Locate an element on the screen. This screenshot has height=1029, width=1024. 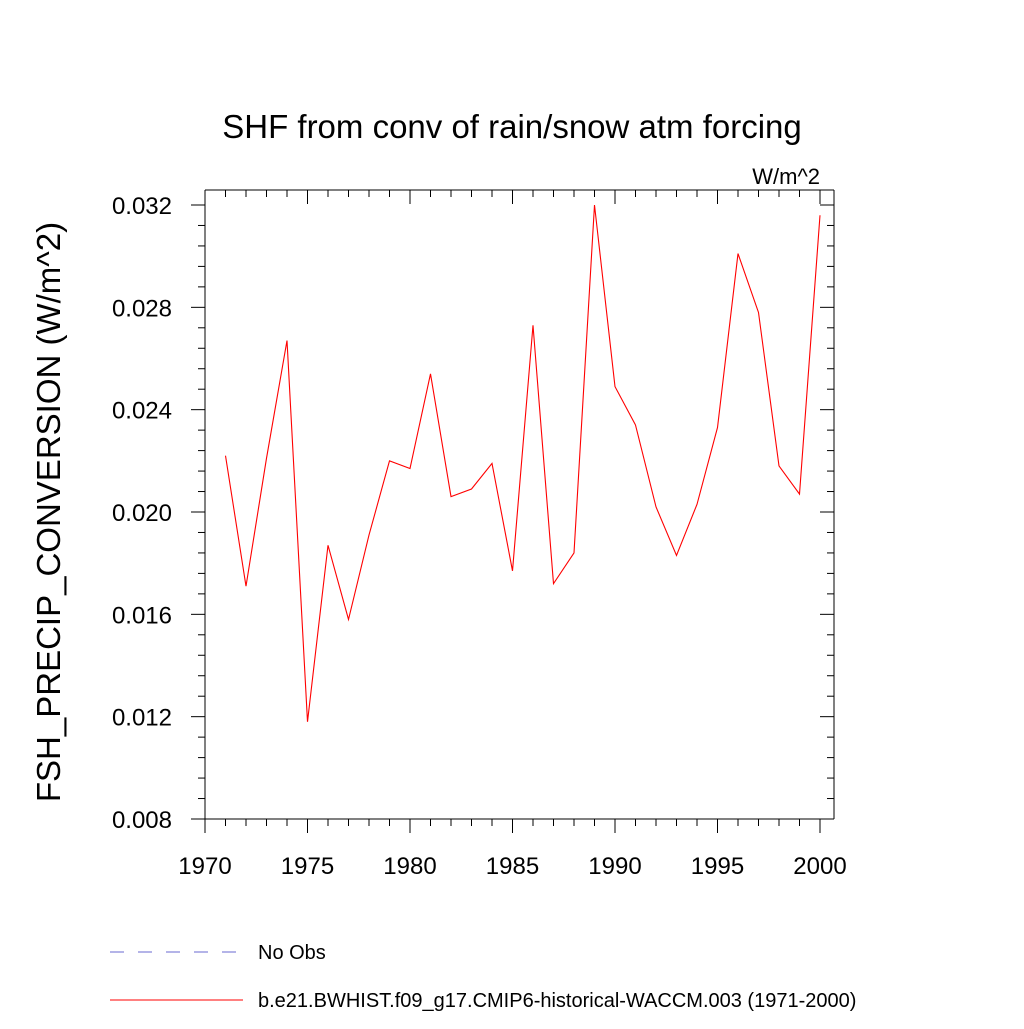
y-tick-label: 0.028 is located at coordinates (142, 308).